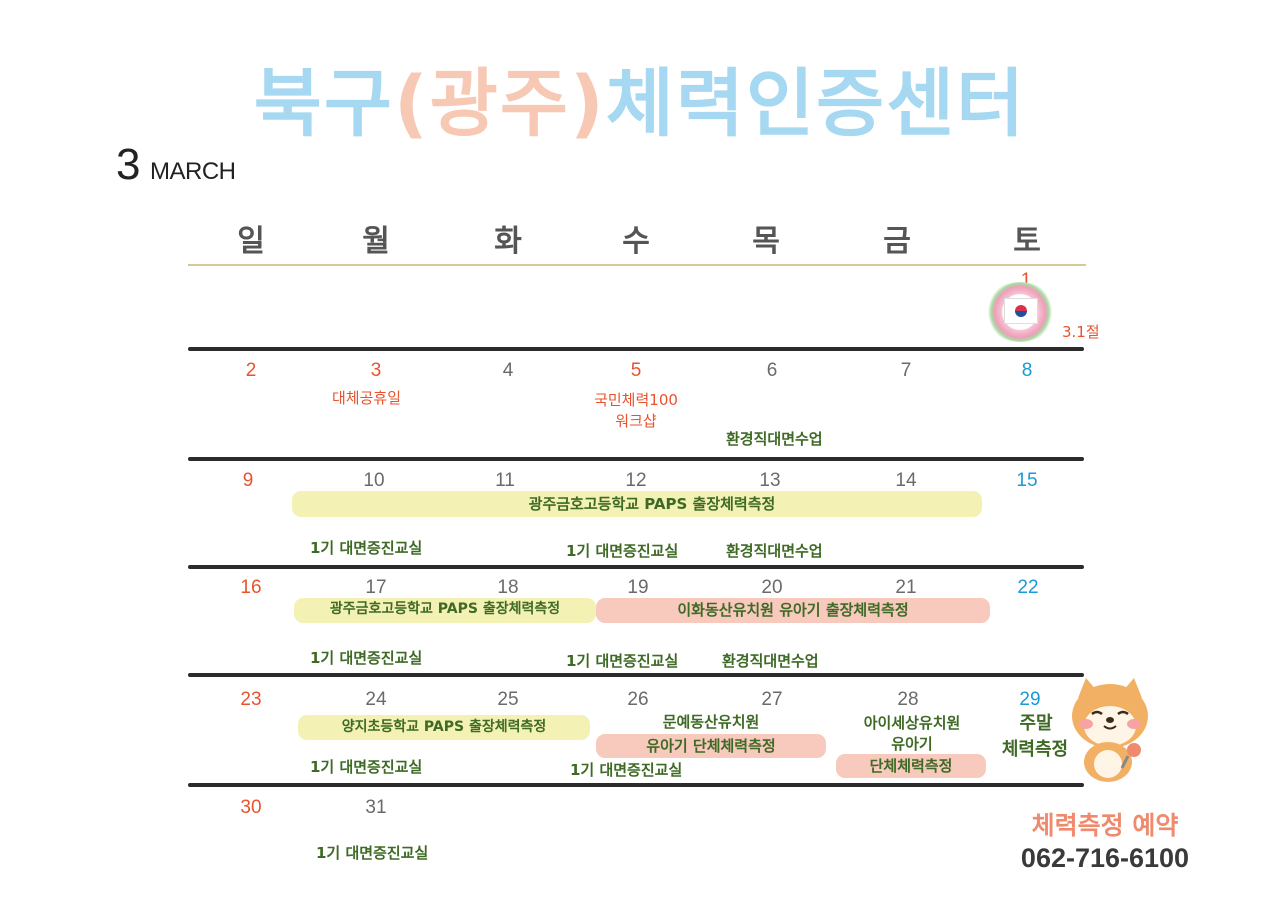  What do you see at coordinates (1035, 749) in the screenshot?
I see `event-weekend-line2: 체력측정` at bounding box center [1035, 749].